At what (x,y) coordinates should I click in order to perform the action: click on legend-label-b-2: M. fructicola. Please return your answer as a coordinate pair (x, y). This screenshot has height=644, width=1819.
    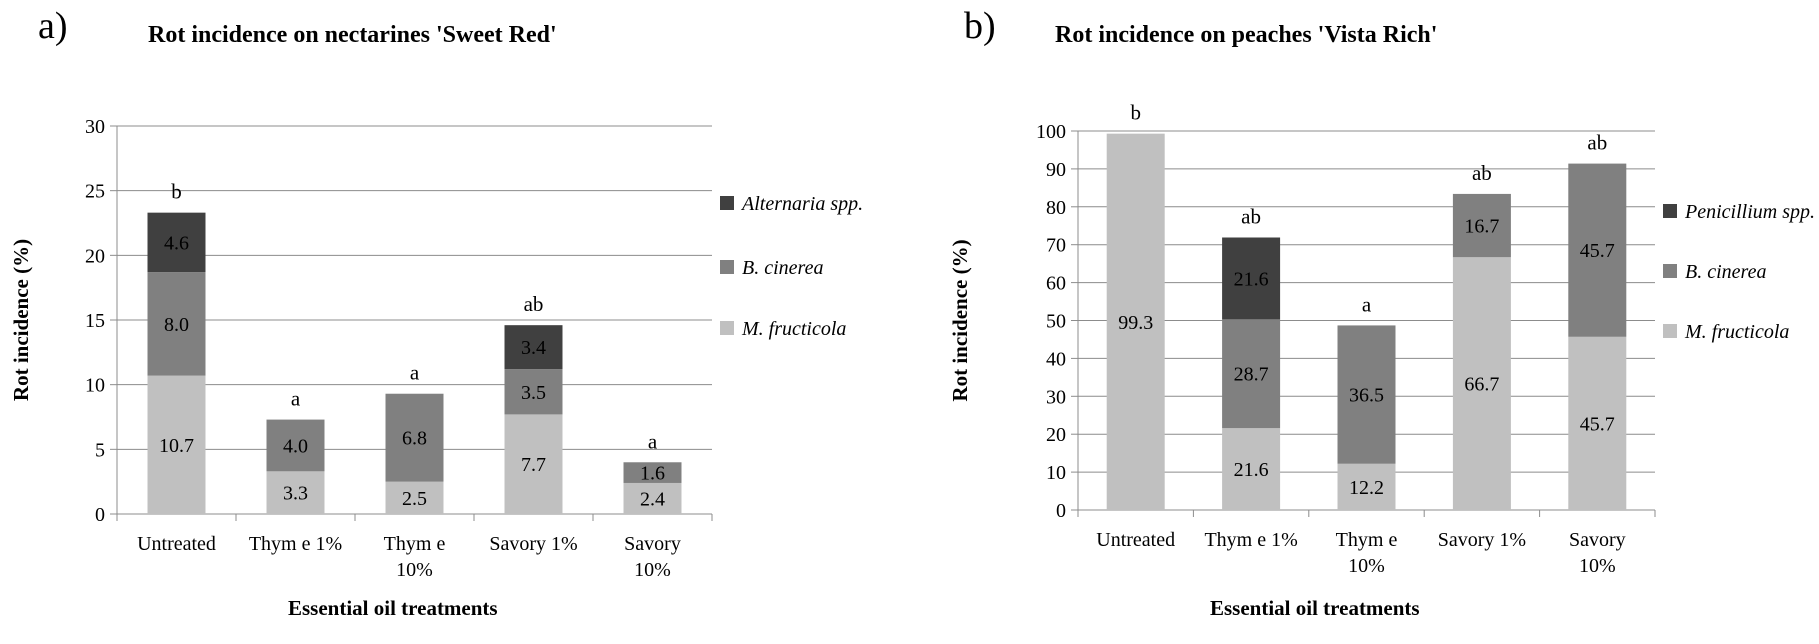
    Looking at the image, I should click on (1736, 332).